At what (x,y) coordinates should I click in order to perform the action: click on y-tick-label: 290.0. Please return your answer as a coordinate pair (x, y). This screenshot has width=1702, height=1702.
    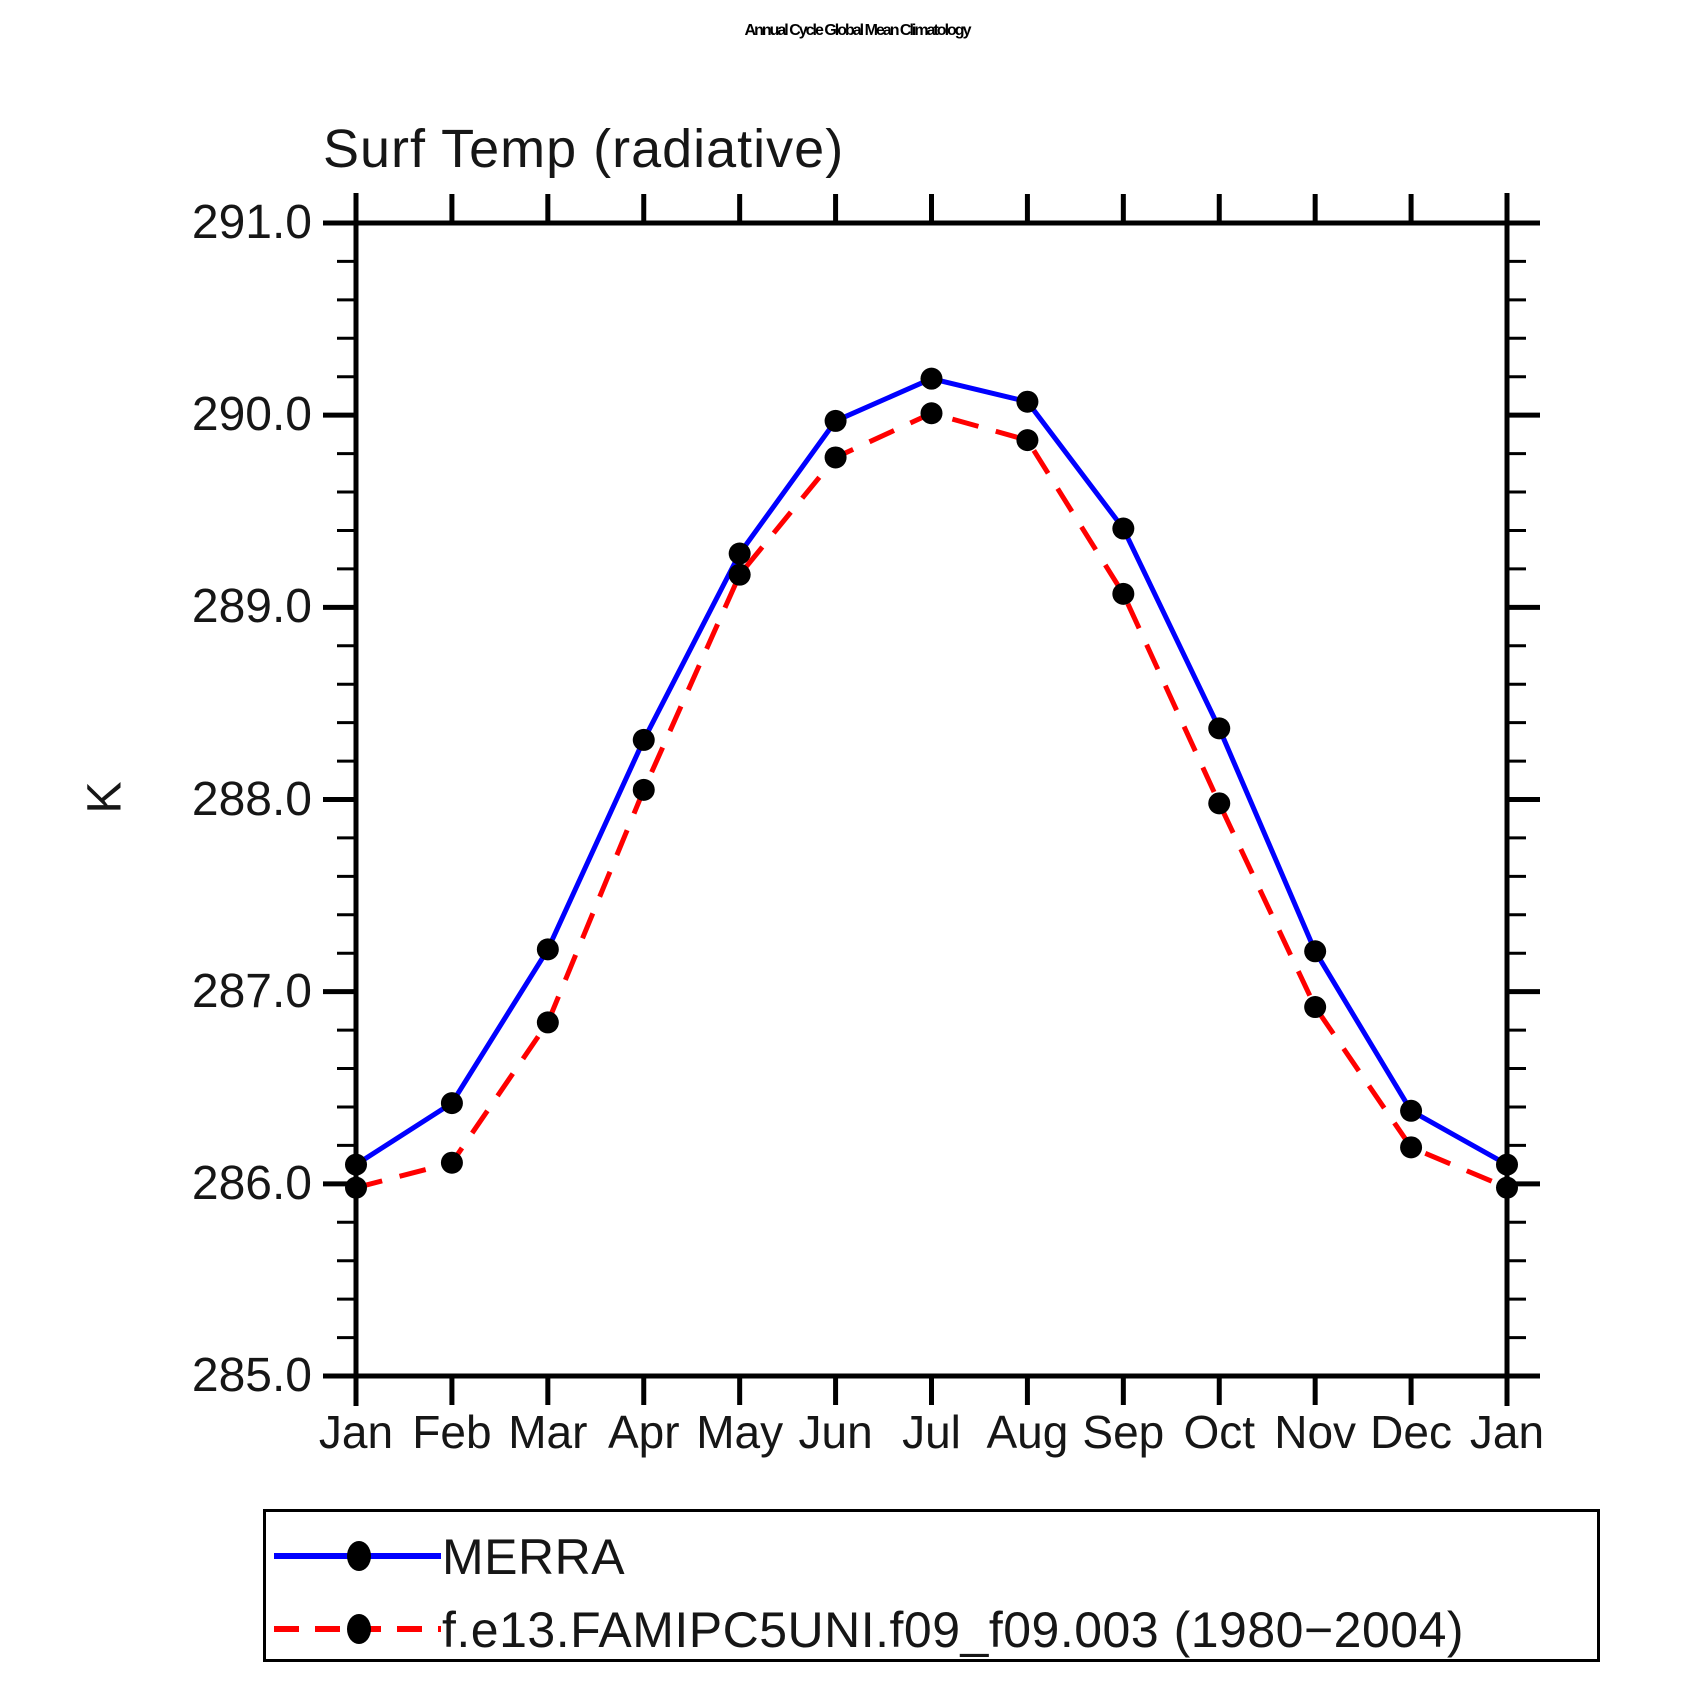
    Looking at the image, I should click on (251, 415).